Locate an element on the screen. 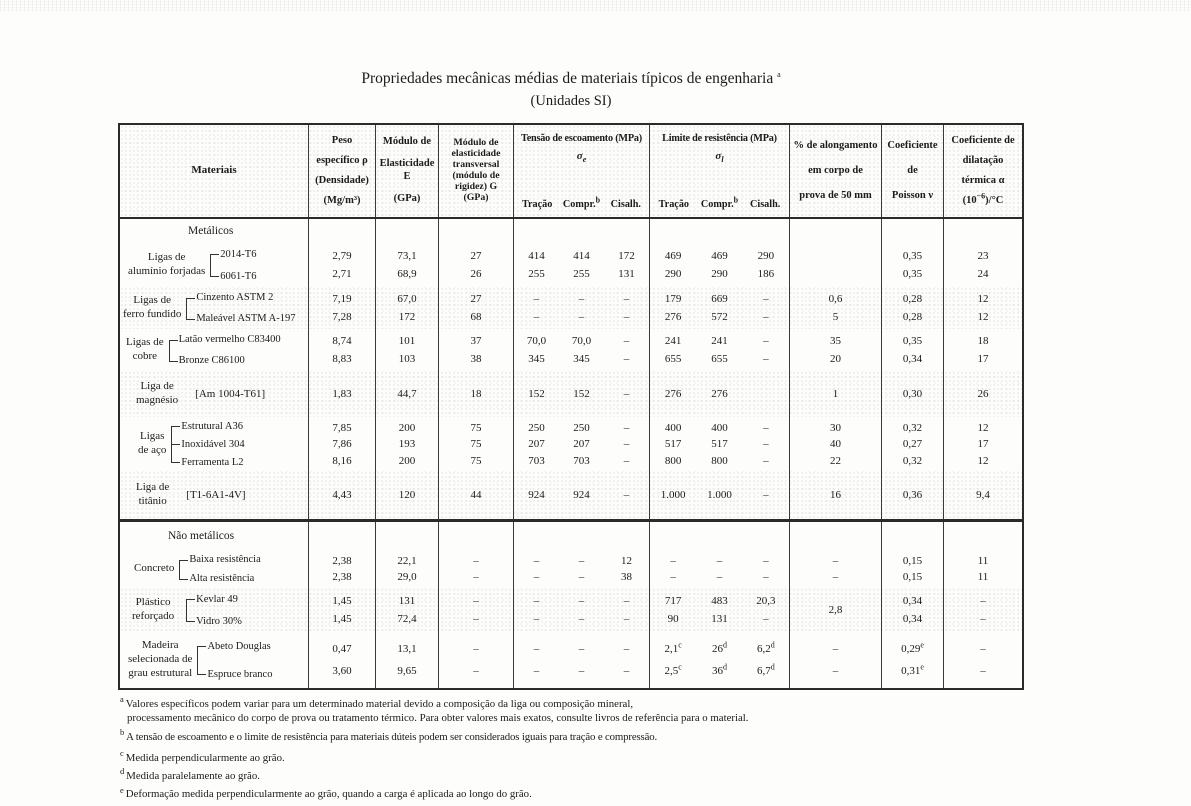 Image resolution: width=1191 pixels, height=806 pixels. header-label: térmica α is located at coordinates (983, 180).